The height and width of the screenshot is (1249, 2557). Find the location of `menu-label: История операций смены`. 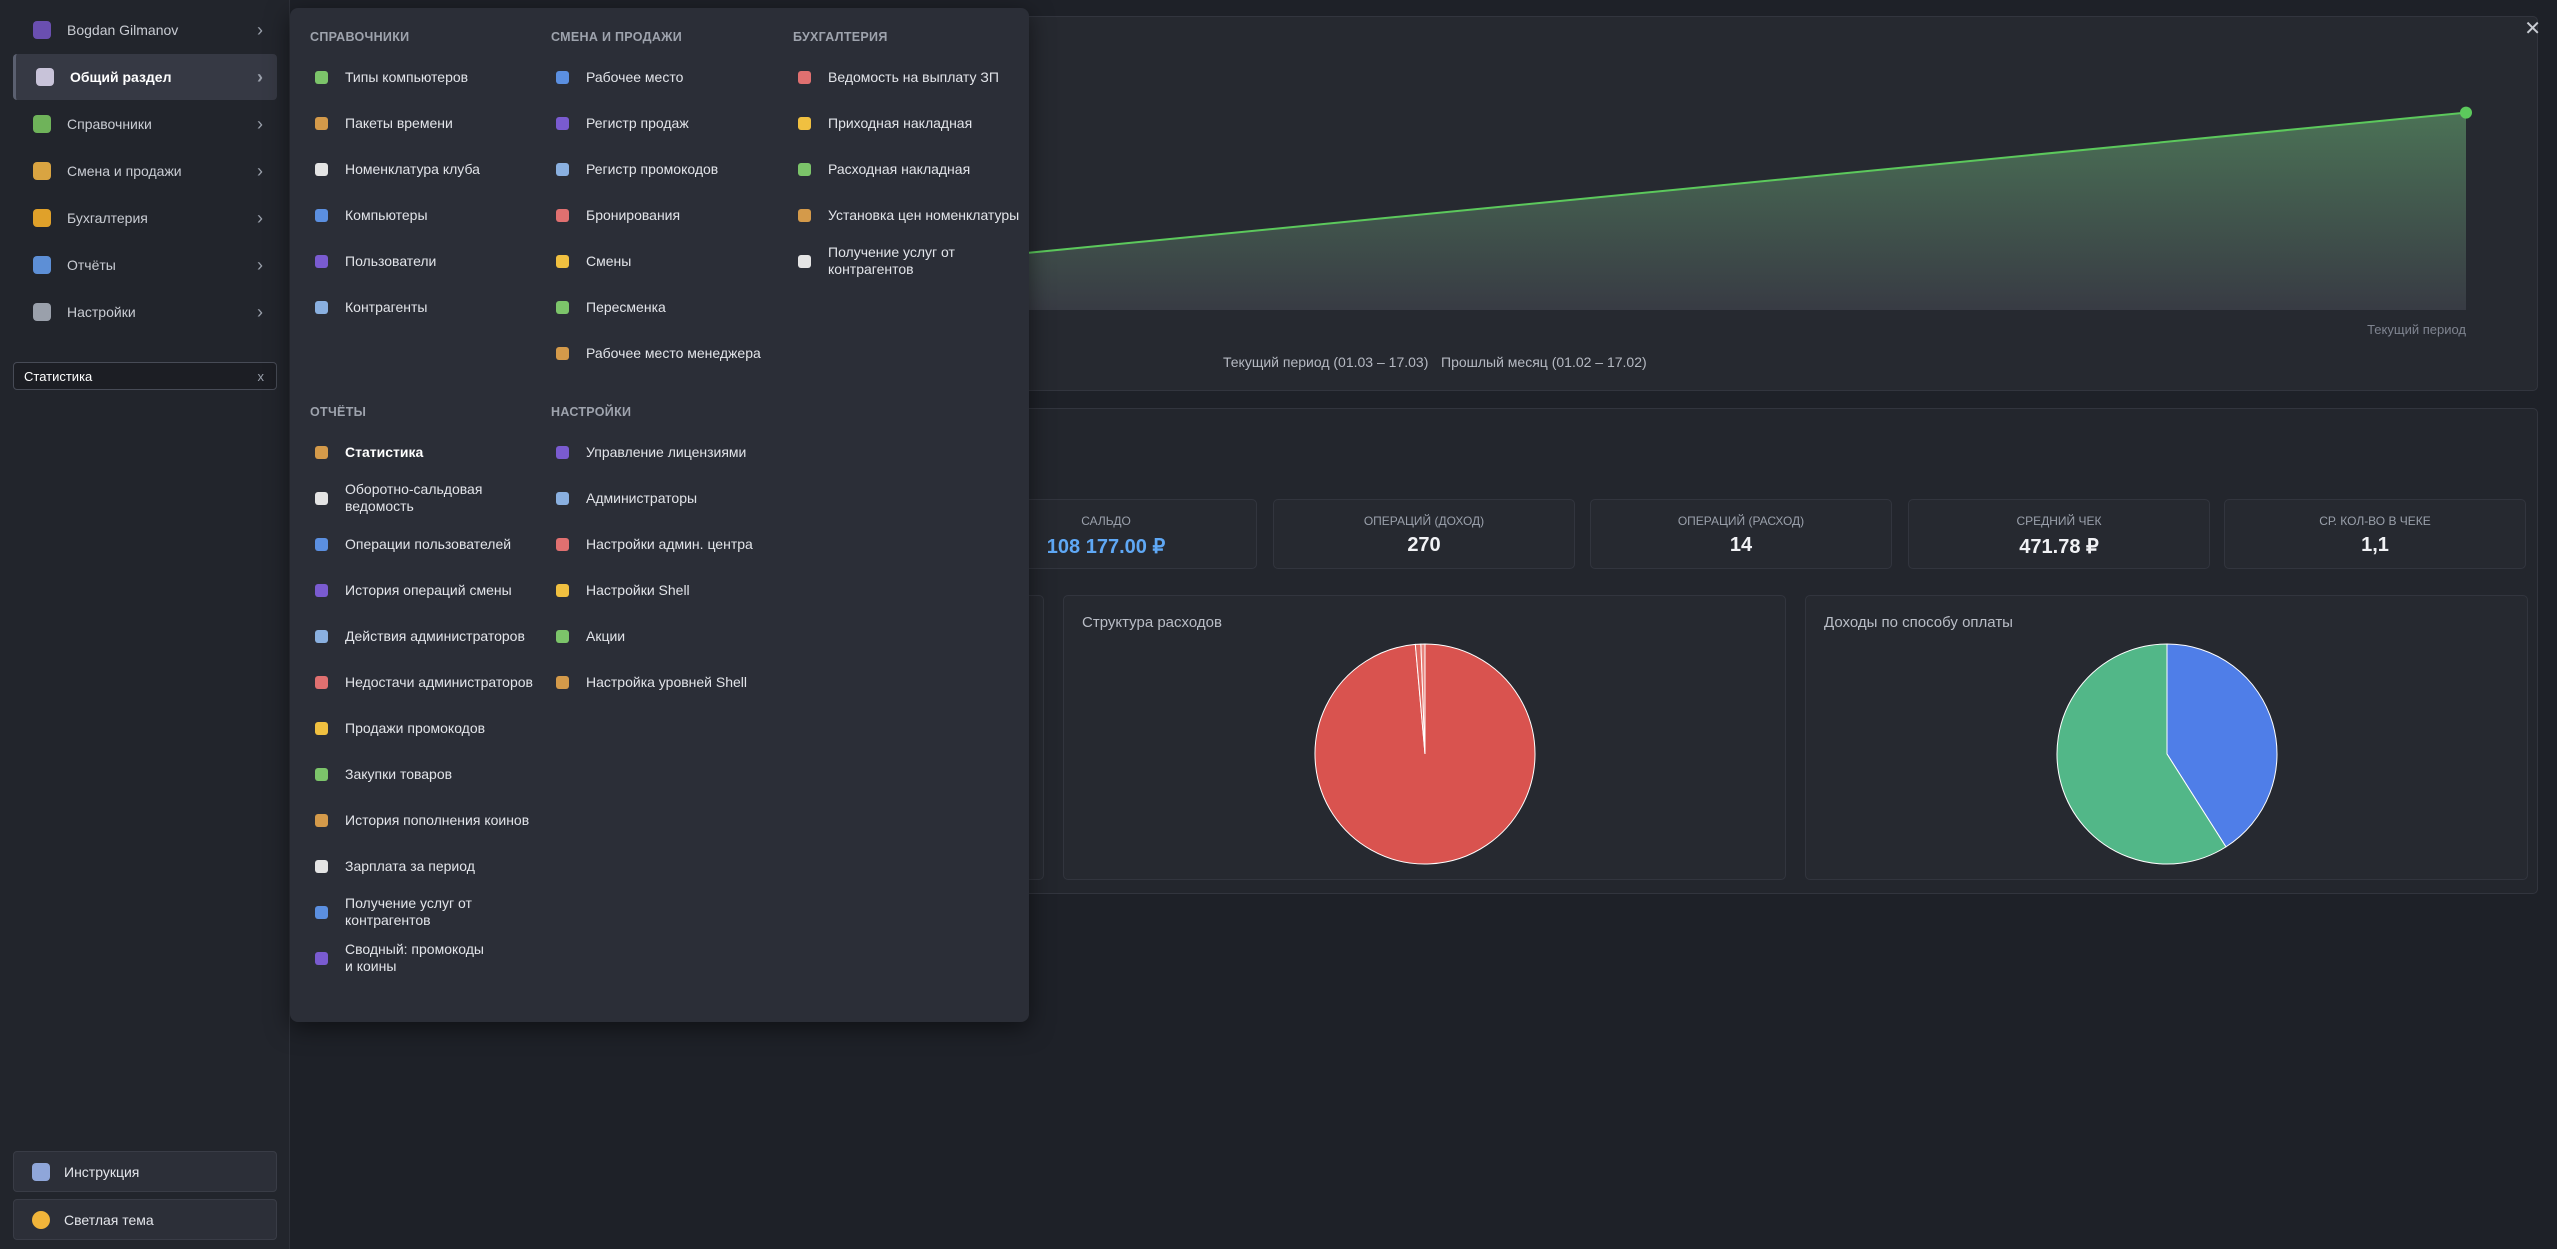

menu-label: История операций смены is located at coordinates (428, 589).